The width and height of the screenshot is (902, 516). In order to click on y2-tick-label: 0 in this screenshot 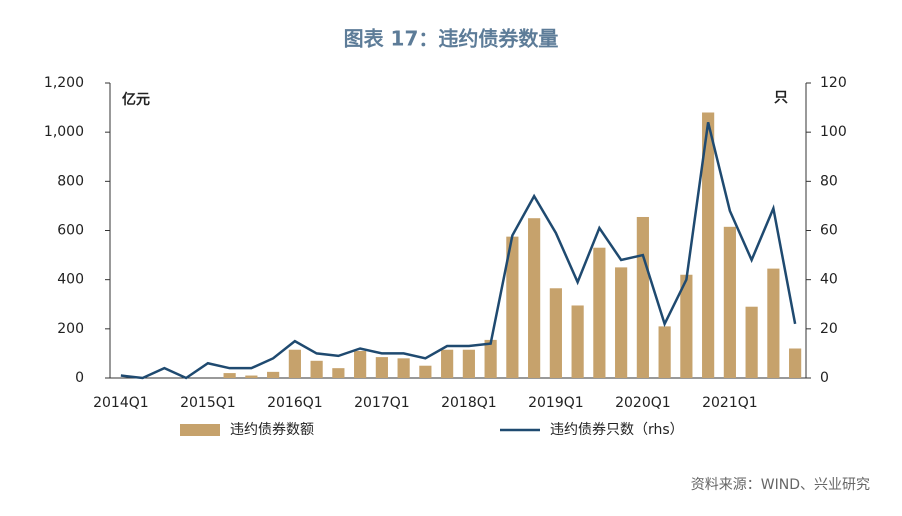, I will do `click(824, 378)`.